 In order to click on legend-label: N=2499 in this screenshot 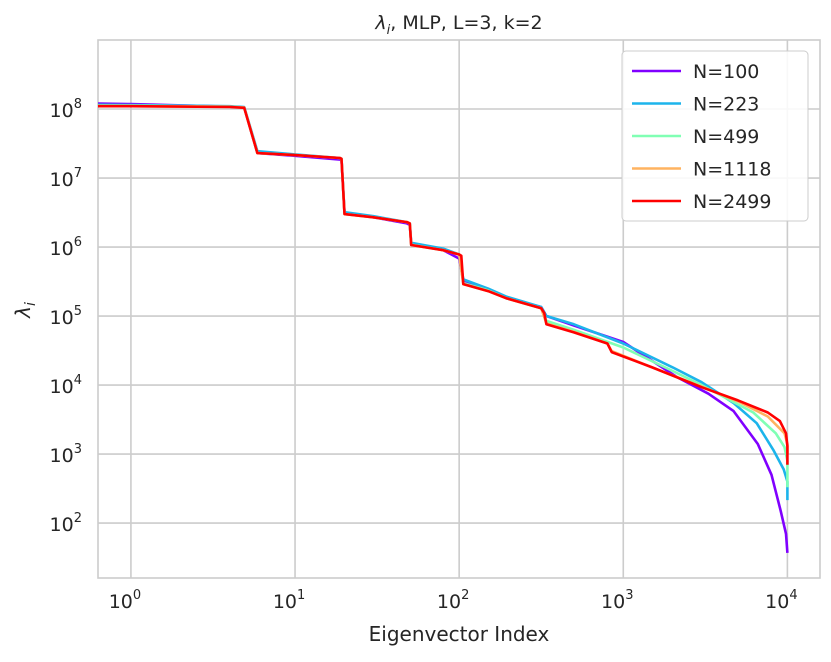, I will do `click(732, 202)`.